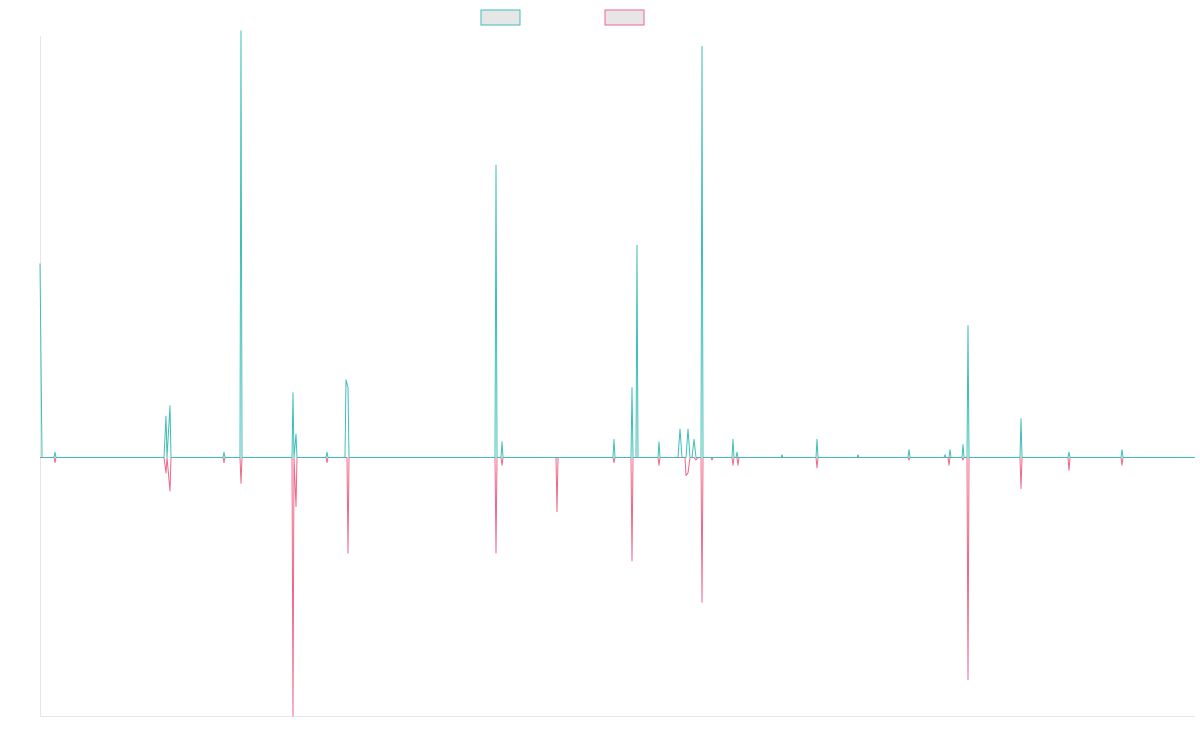  What do you see at coordinates (624, 17) in the screenshot?
I see `legend-swatch-series-b` at bounding box center [624, 17].